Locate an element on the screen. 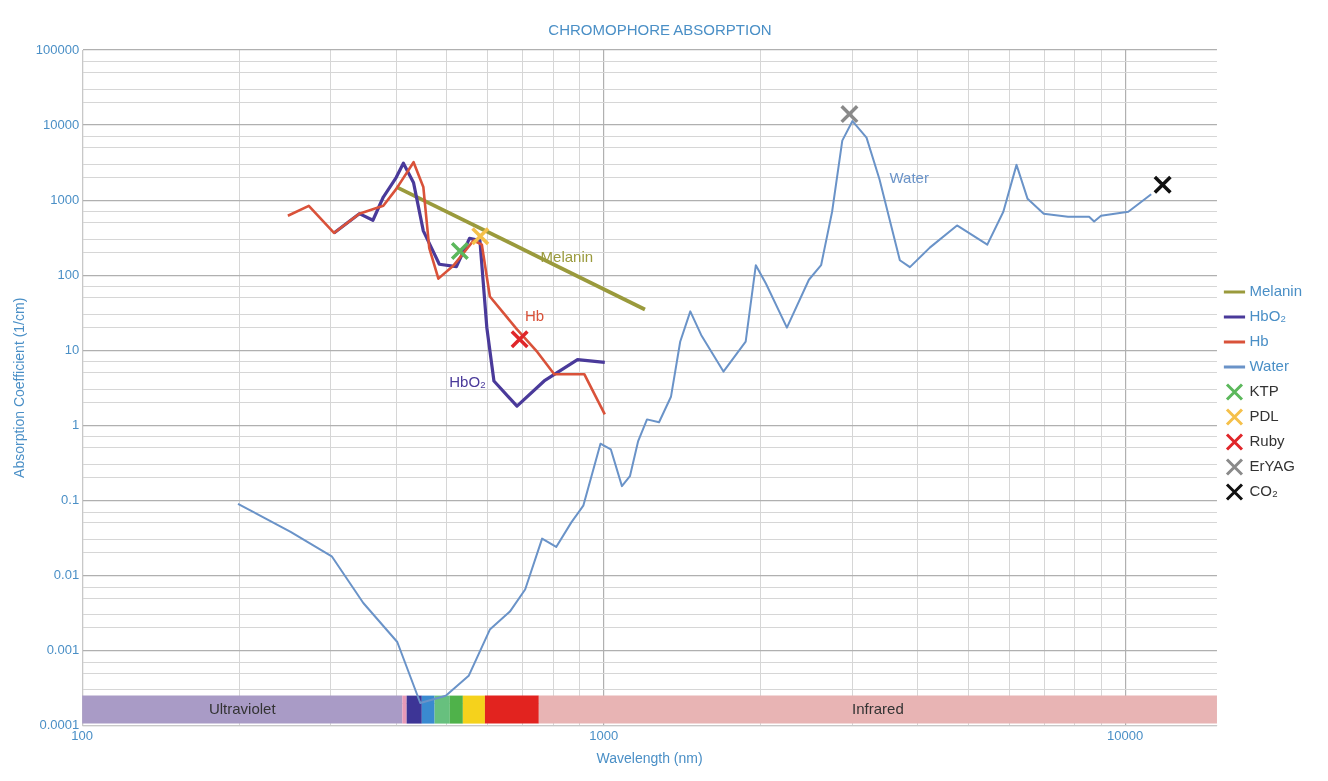 This screenshot has height=781, width=1328. y-axis-title: Absorption Coefficient (1/cm) is located at coordinates (19, 387).